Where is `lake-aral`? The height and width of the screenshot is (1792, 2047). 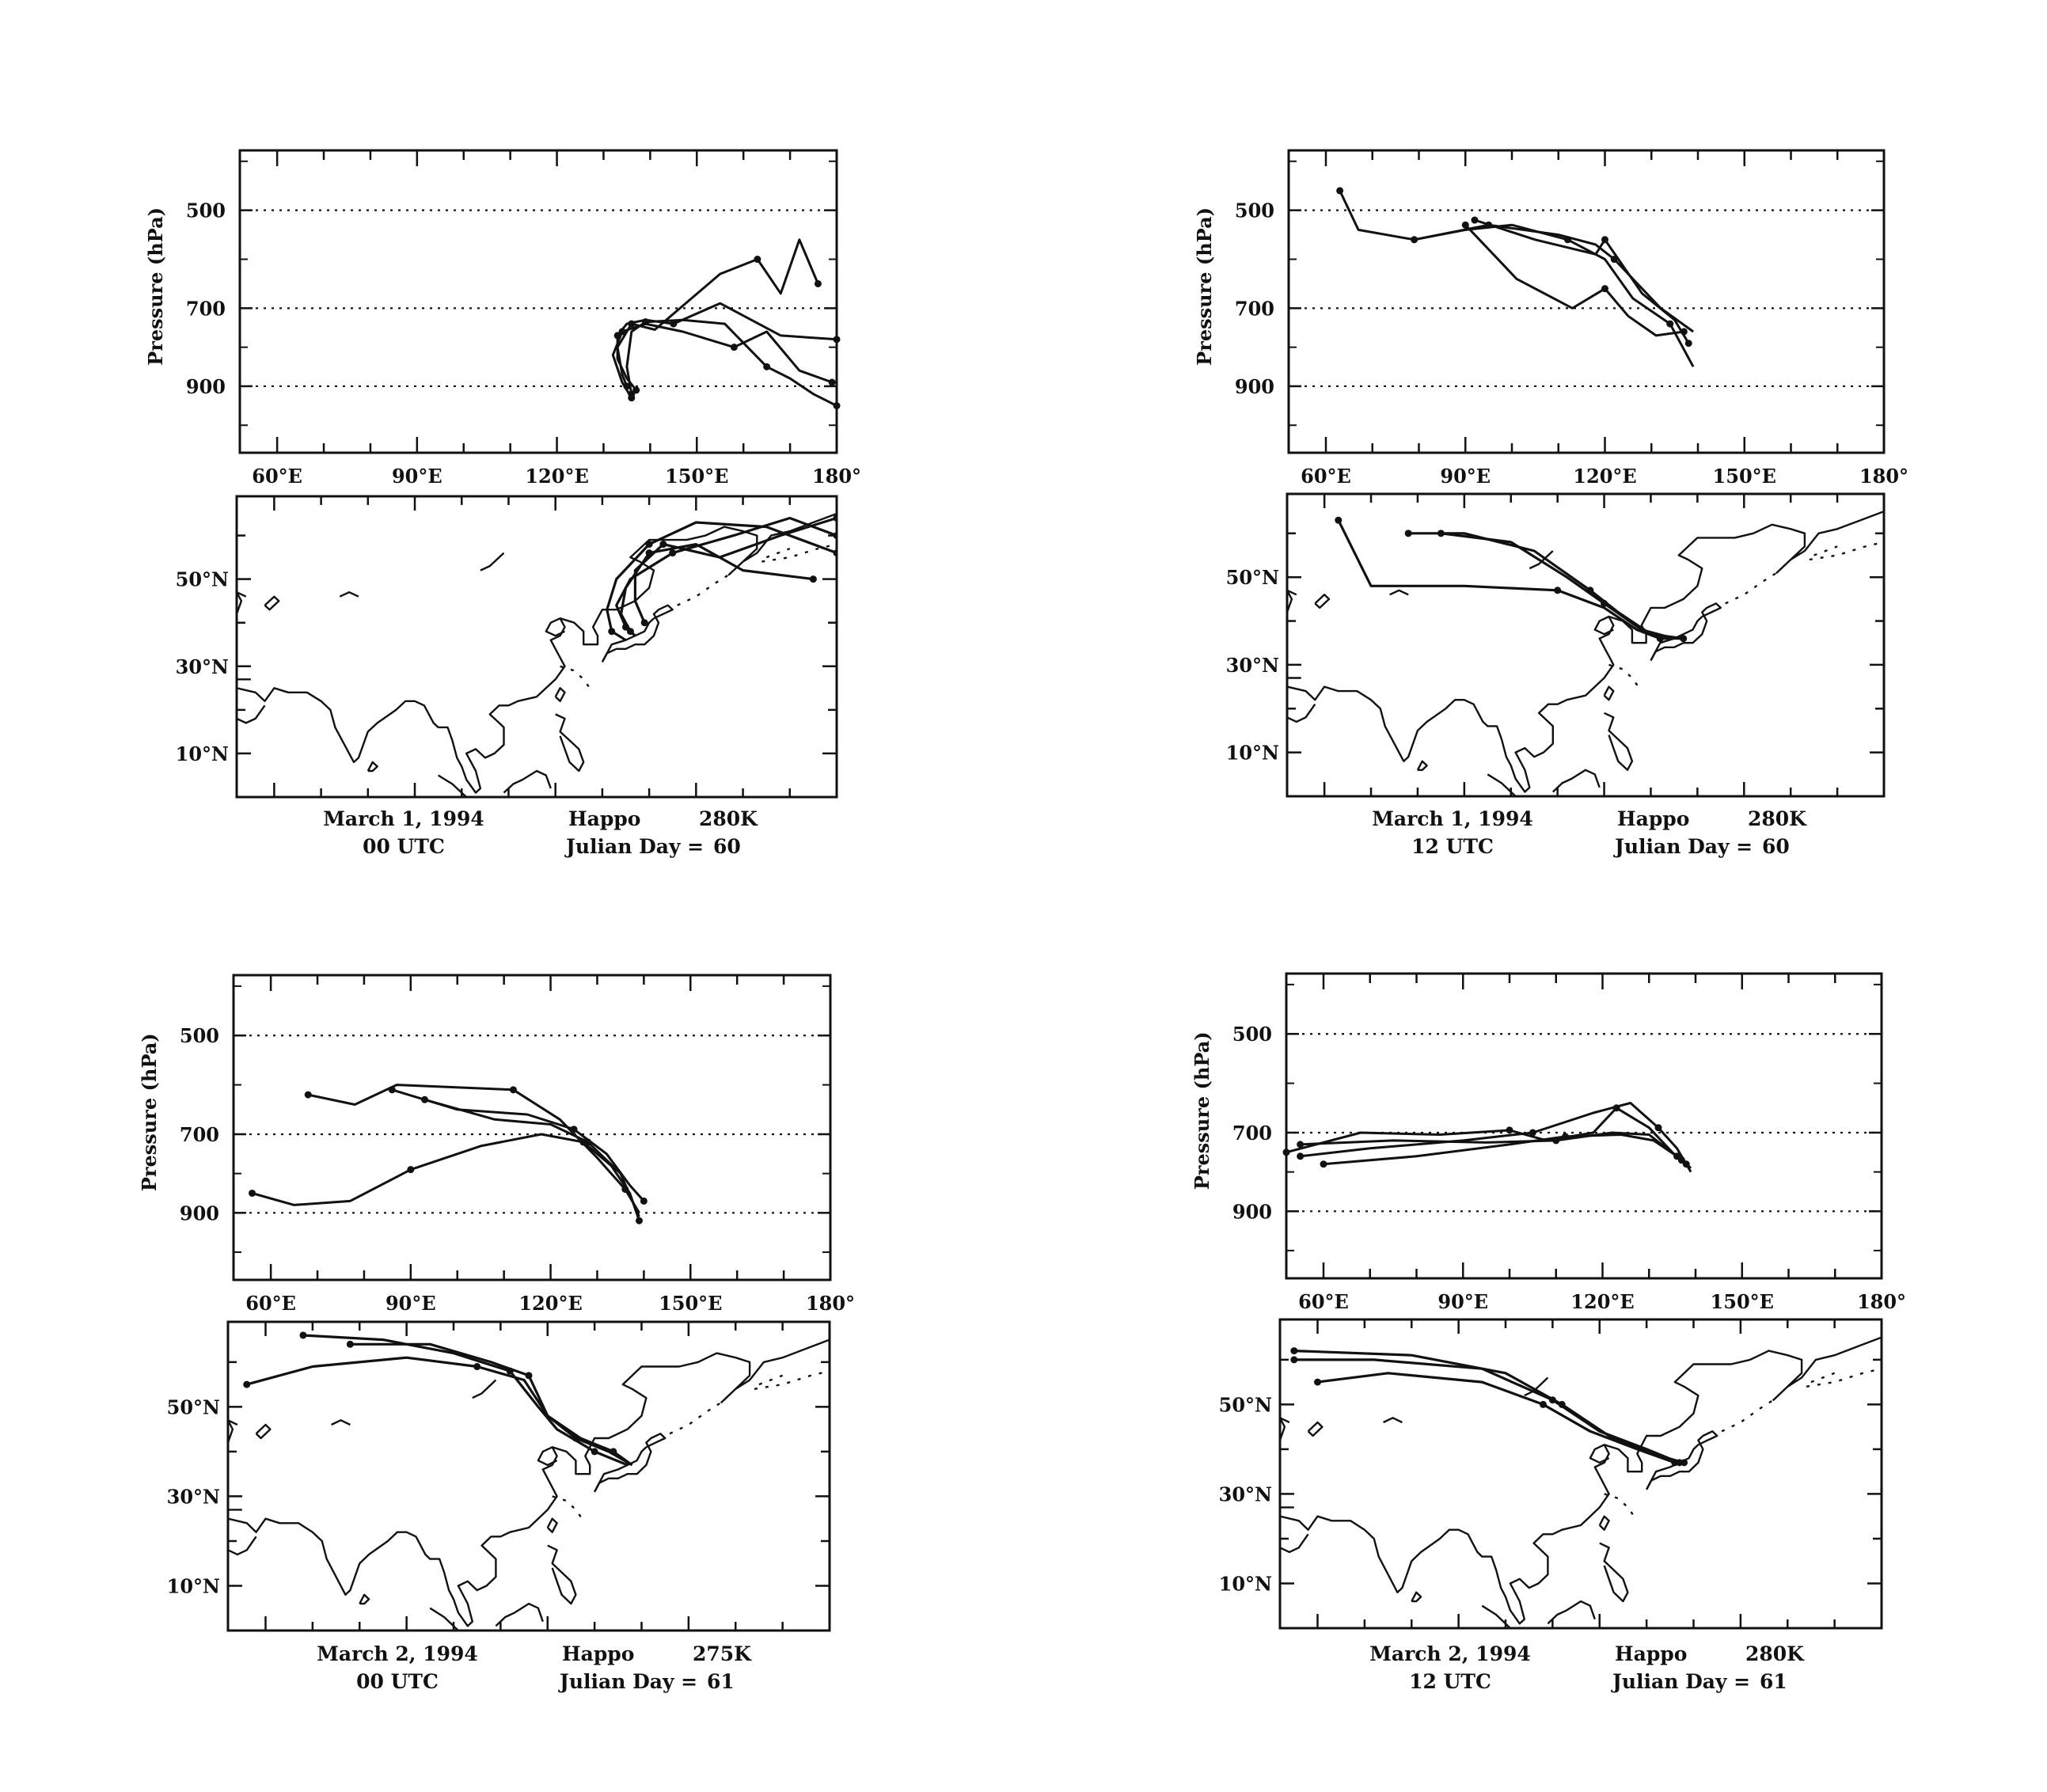 lake-aral is located at coordinates (1315, 1429).